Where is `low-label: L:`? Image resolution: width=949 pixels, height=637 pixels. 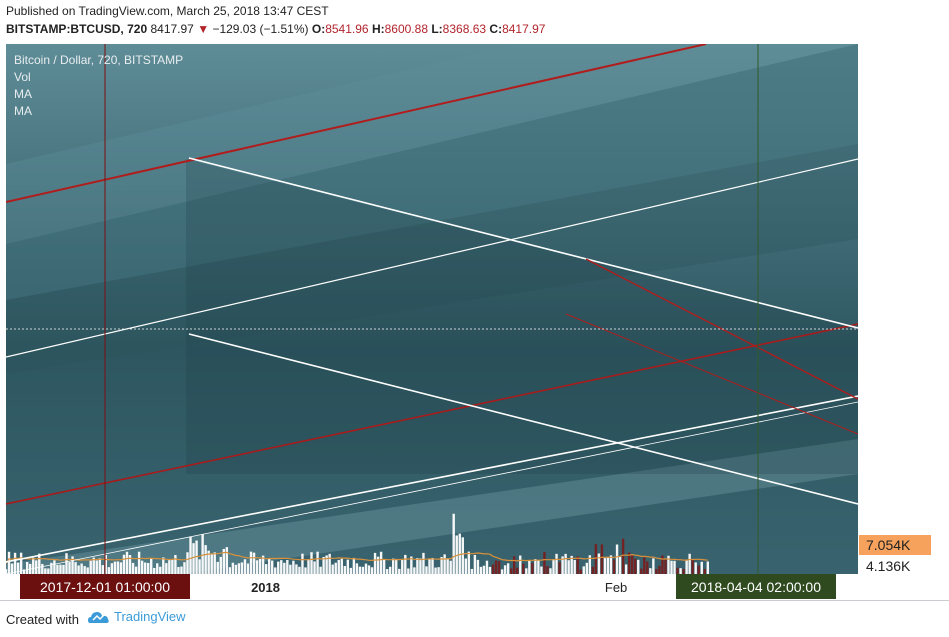
low-label: L: is located at coordinates (437, 29).